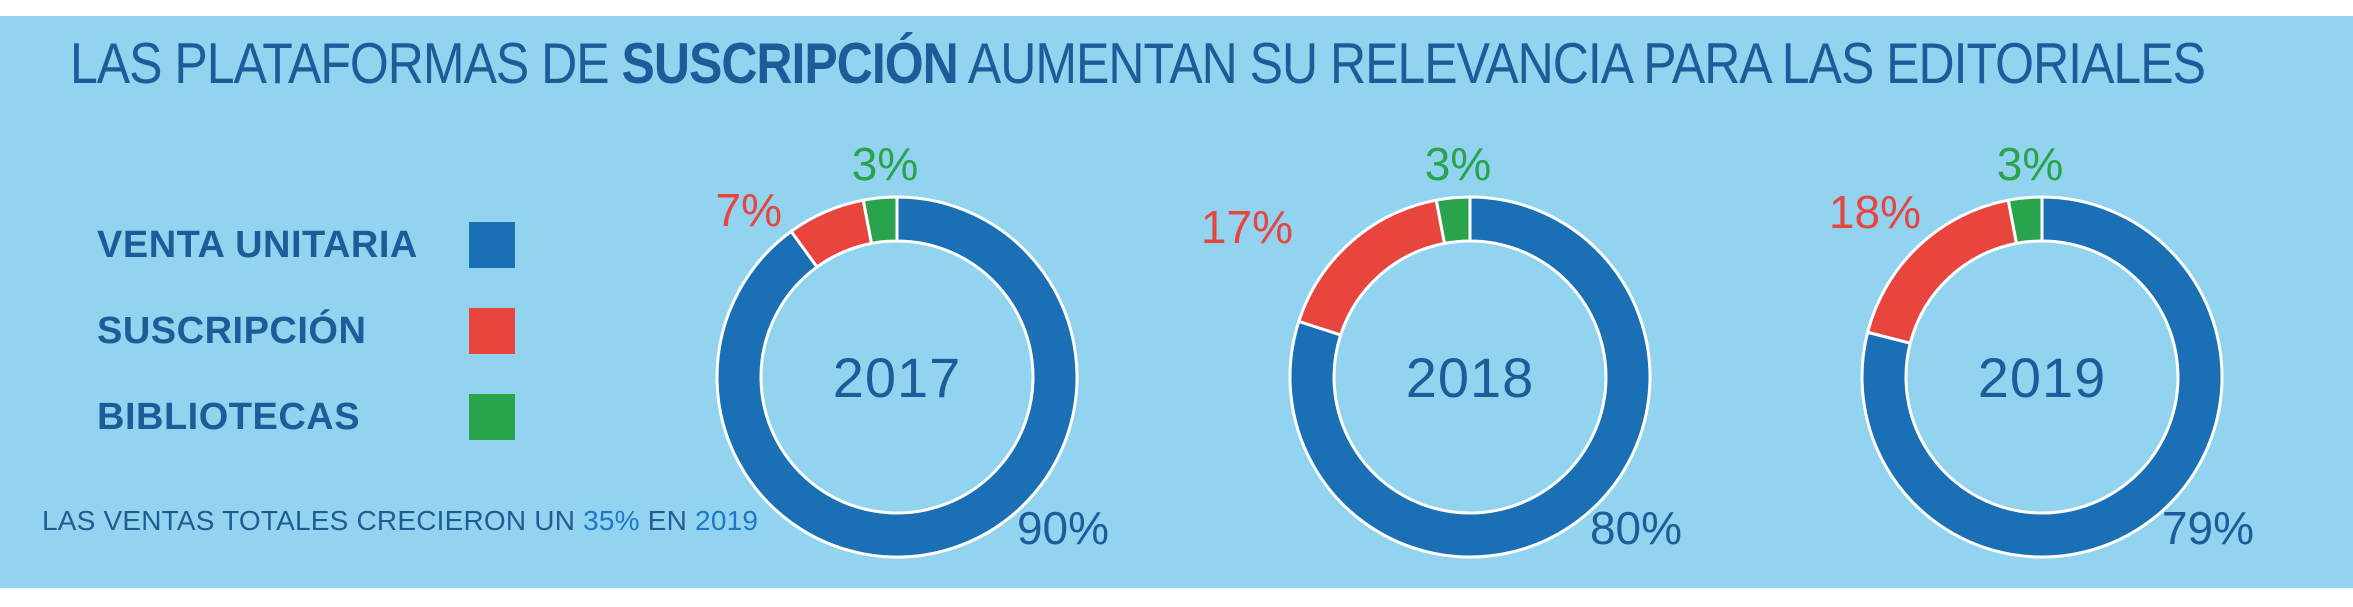 The image size is (2353, 607). What do you see at coordinates (790, 63) in the screenshot?
I see `title-bold-suscripcion: SUSCRIPCIÓN` at bounding box center [790, 63].